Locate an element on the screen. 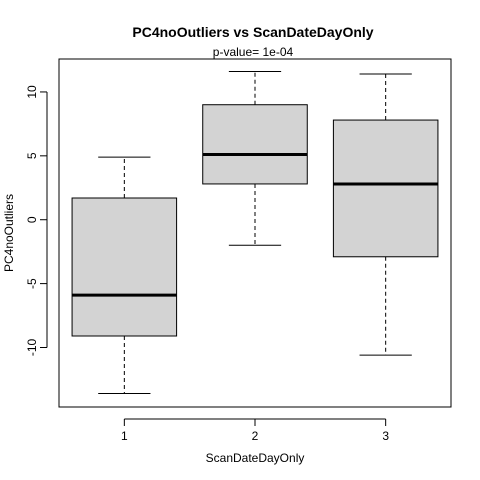 This screenshot has width=480, height=480. y-tick-label: 10 is located at coordinates (32, 92).